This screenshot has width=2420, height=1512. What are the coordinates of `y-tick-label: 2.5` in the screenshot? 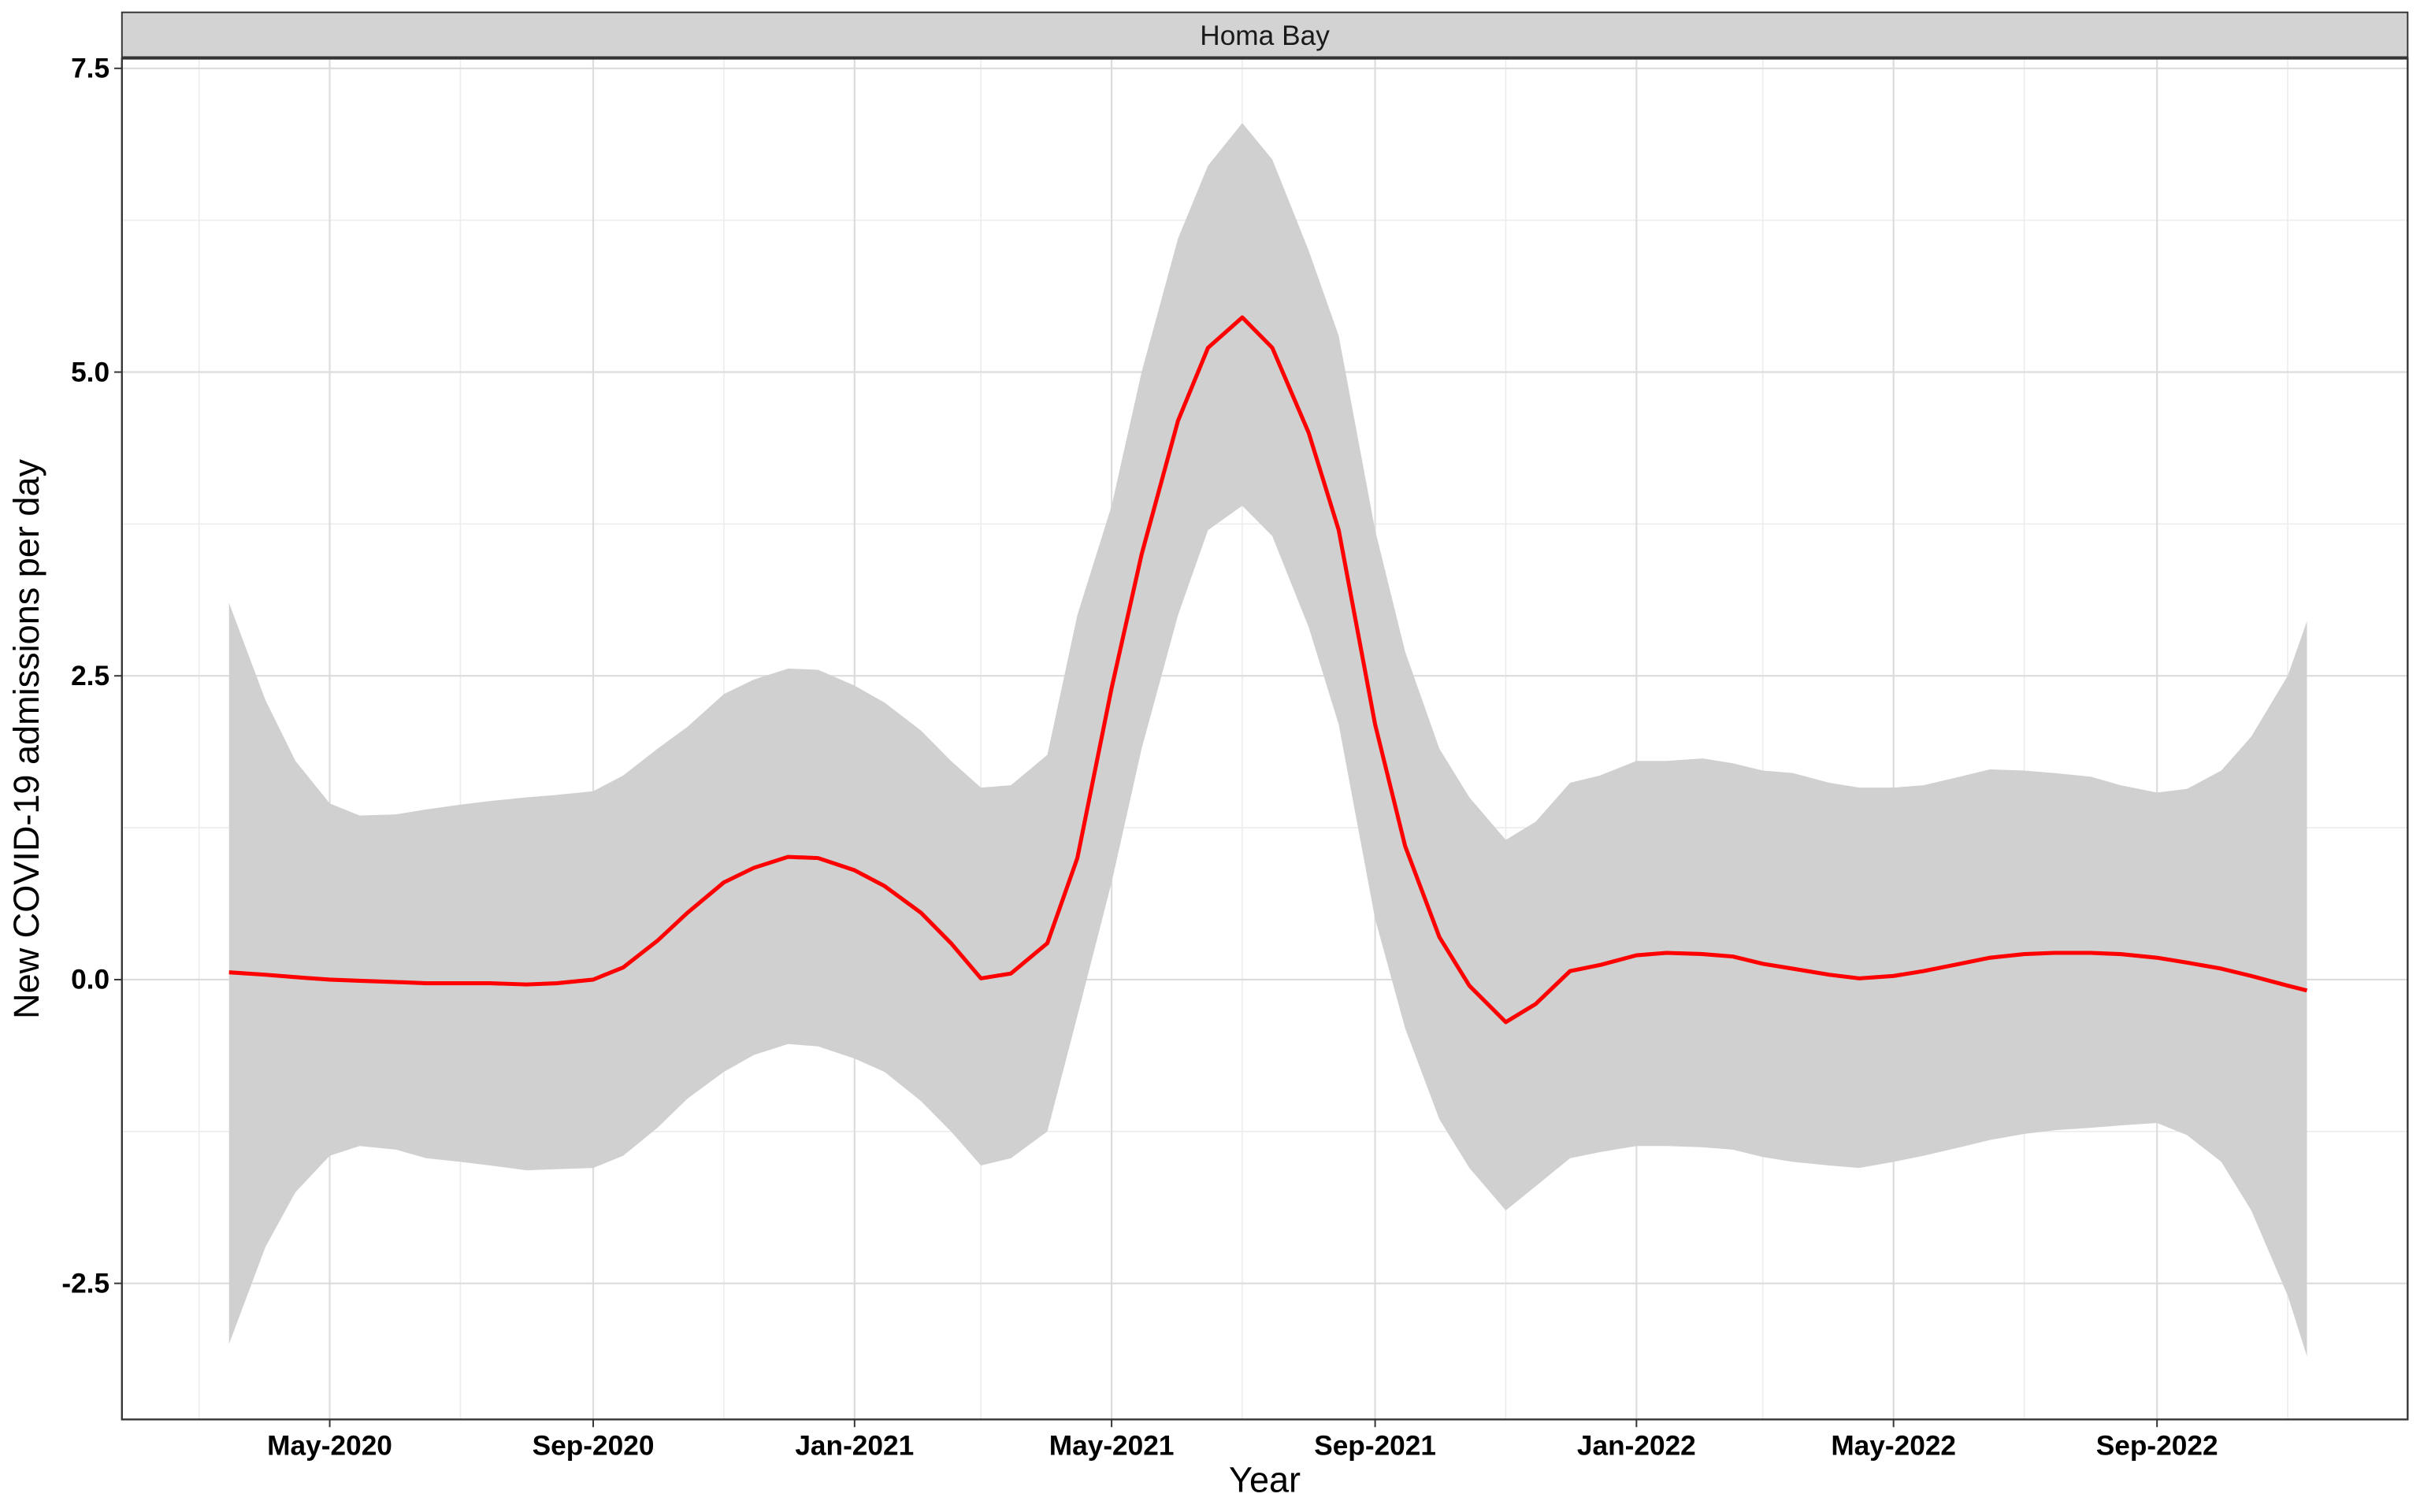 It's located at (90, 676).